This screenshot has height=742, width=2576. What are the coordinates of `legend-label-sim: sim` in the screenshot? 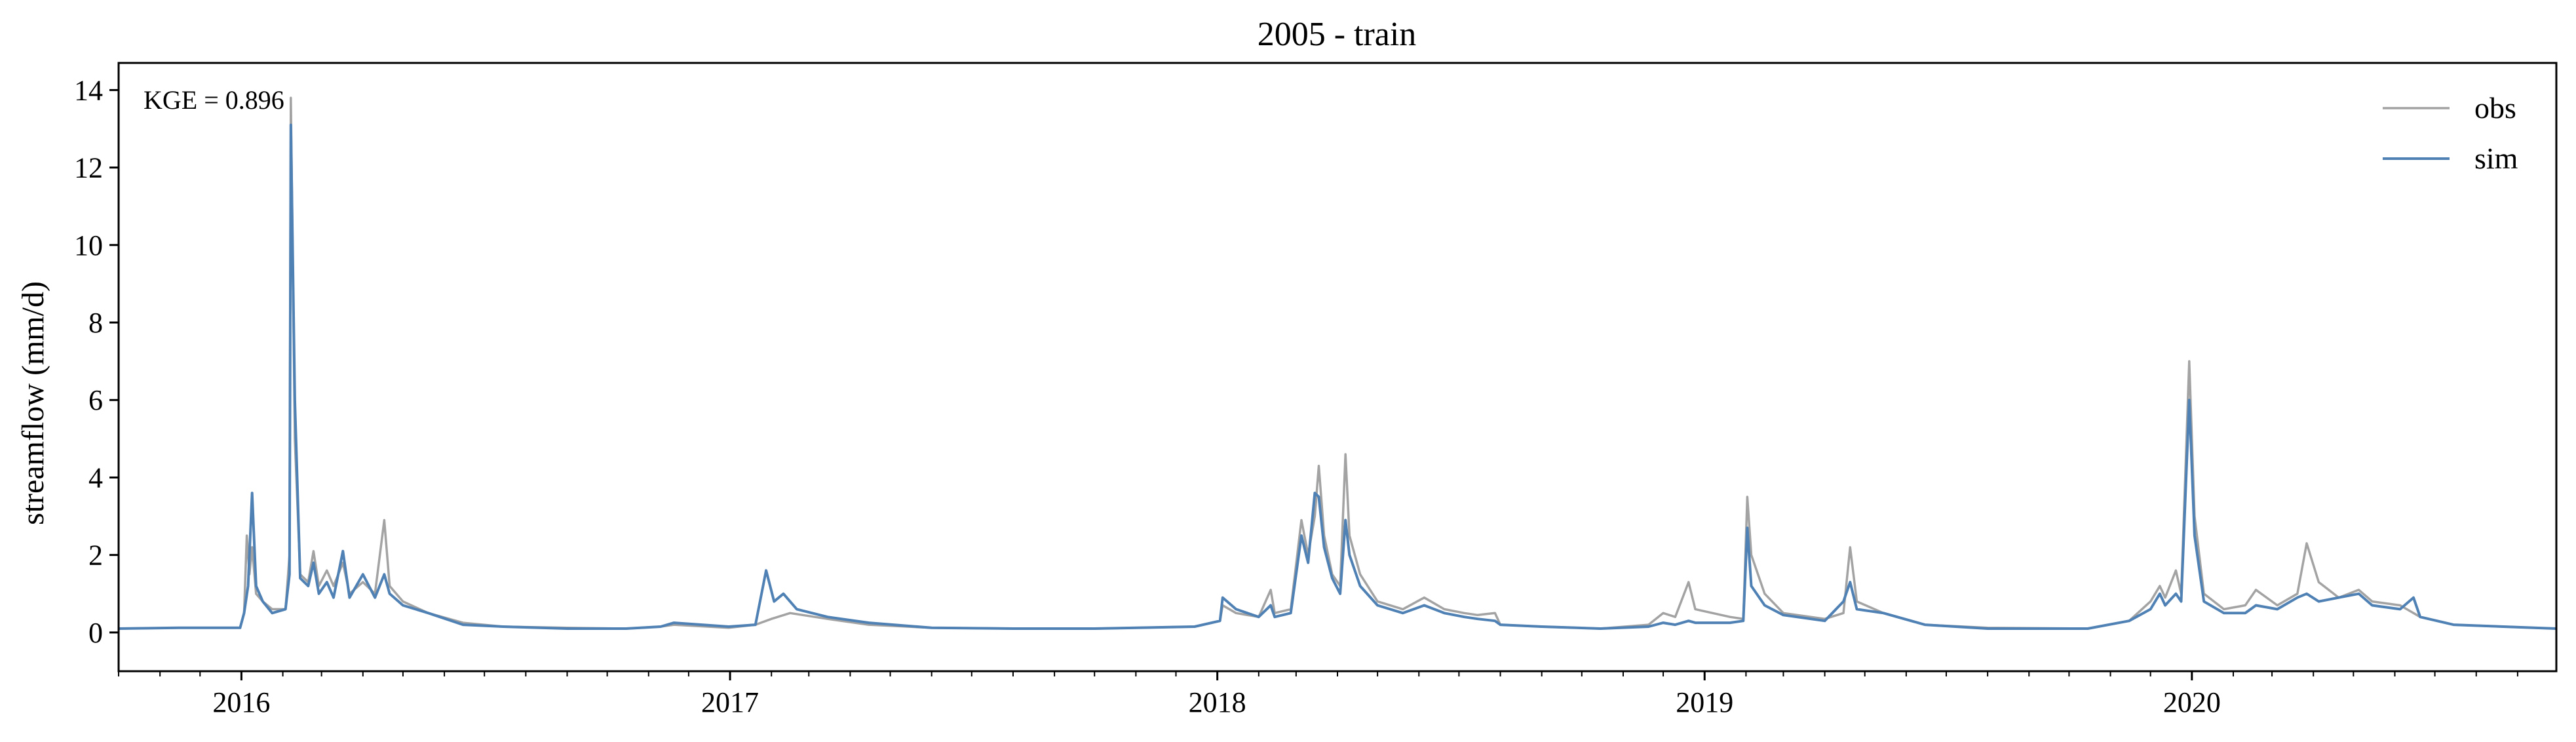 It's located at (2496, 158).